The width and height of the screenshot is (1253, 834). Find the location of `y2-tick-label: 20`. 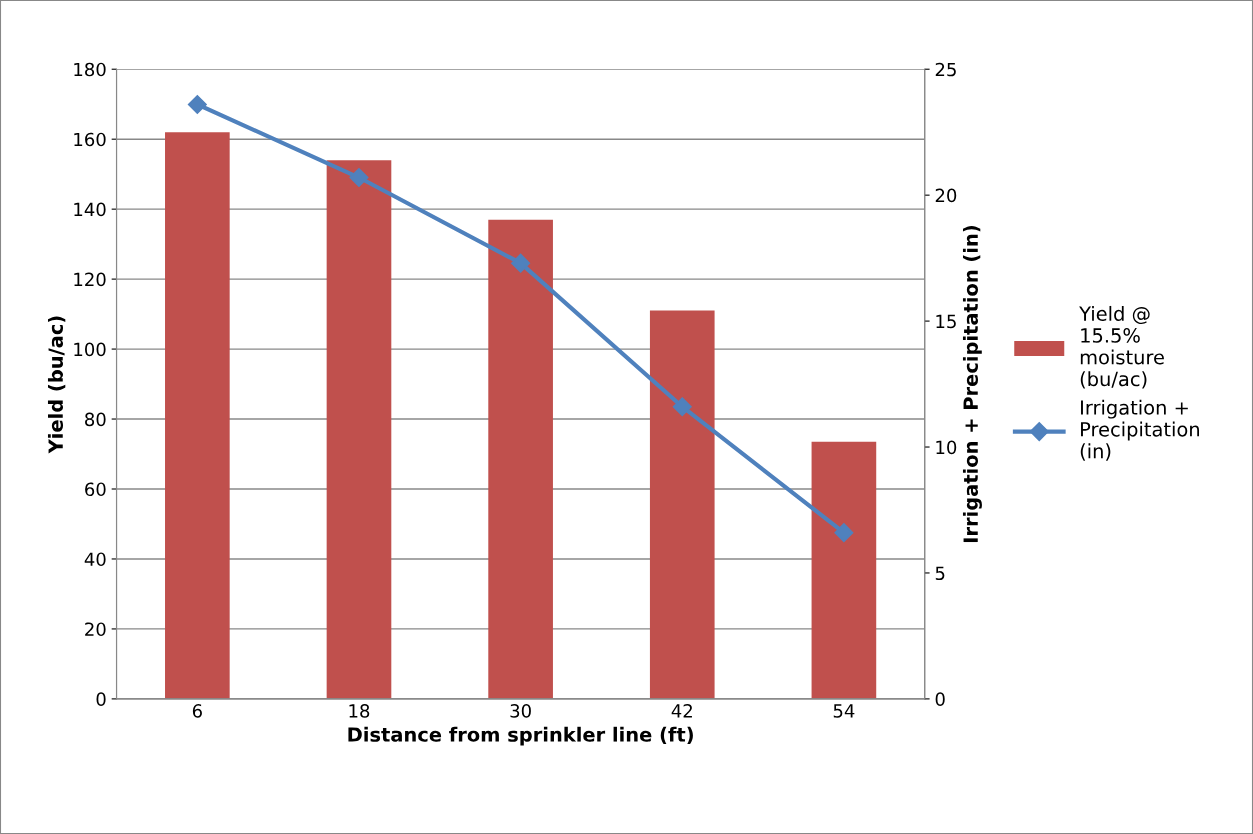

y2-tick-label: 20 is located at coordinates (946, 195).